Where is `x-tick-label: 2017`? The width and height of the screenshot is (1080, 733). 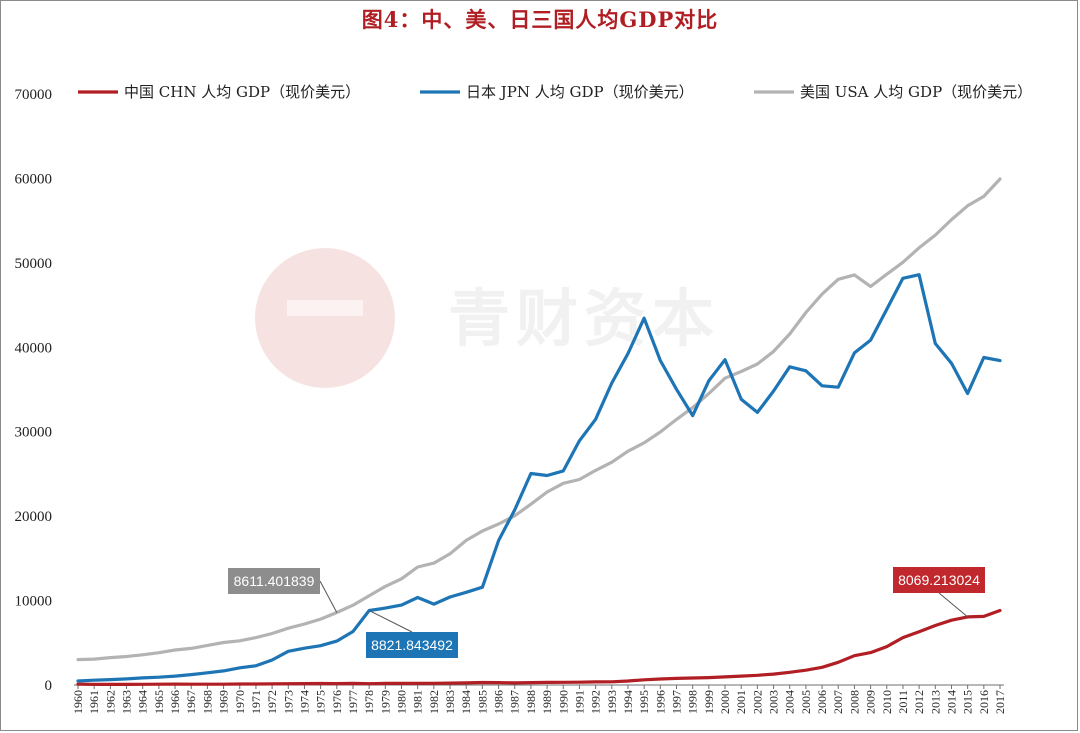 x-tick-label: 2017 is located at coordinates (1000, 702).